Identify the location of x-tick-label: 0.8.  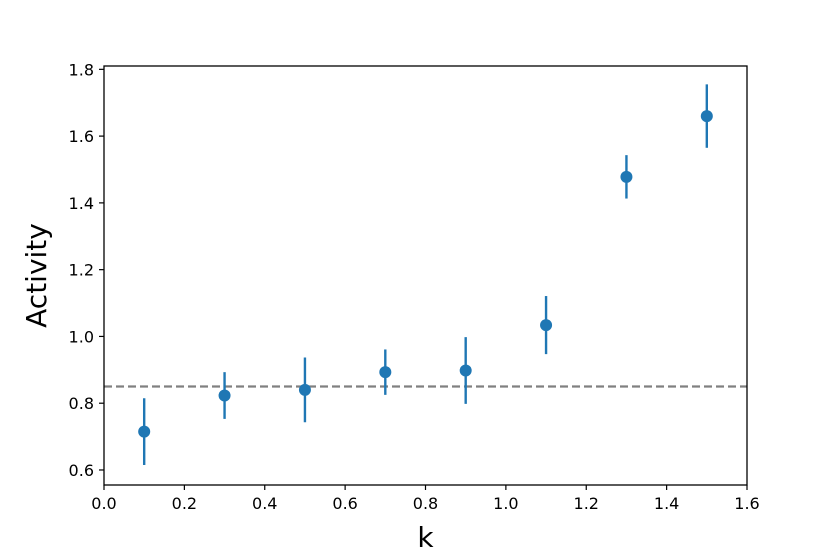
(425, 503).